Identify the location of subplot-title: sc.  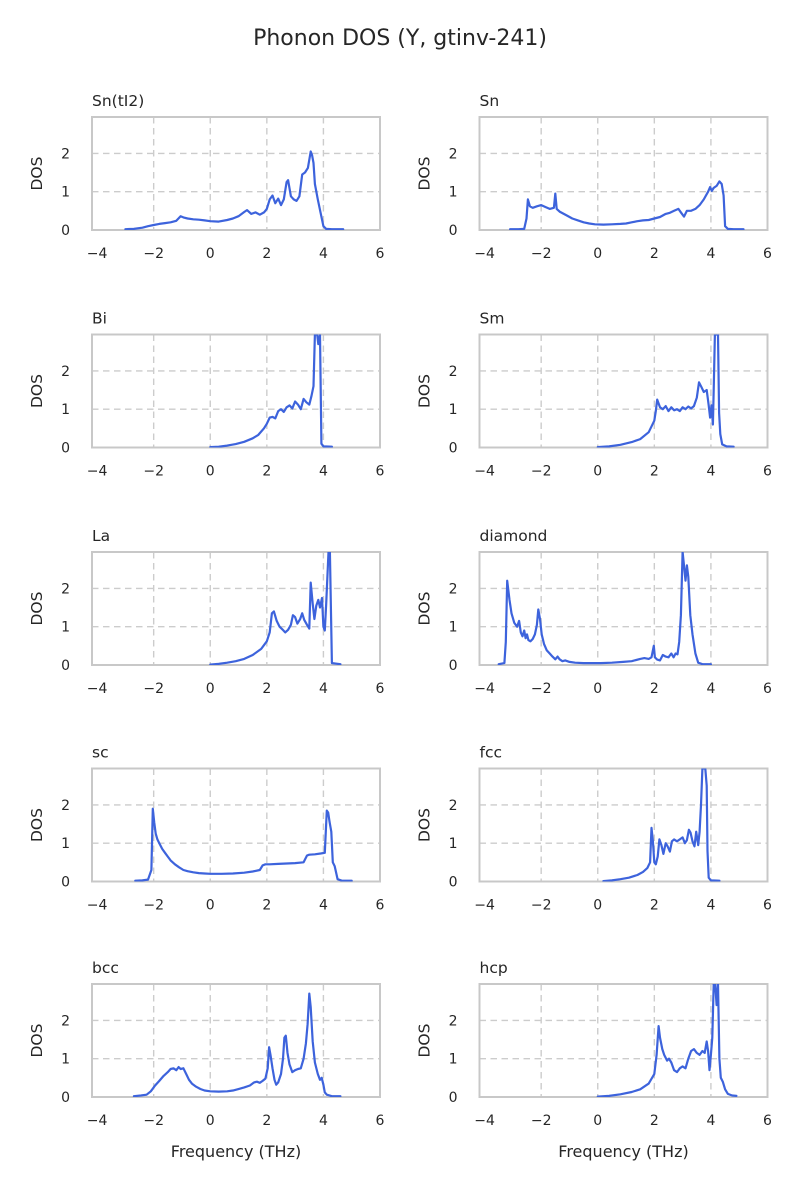
(100, 753).